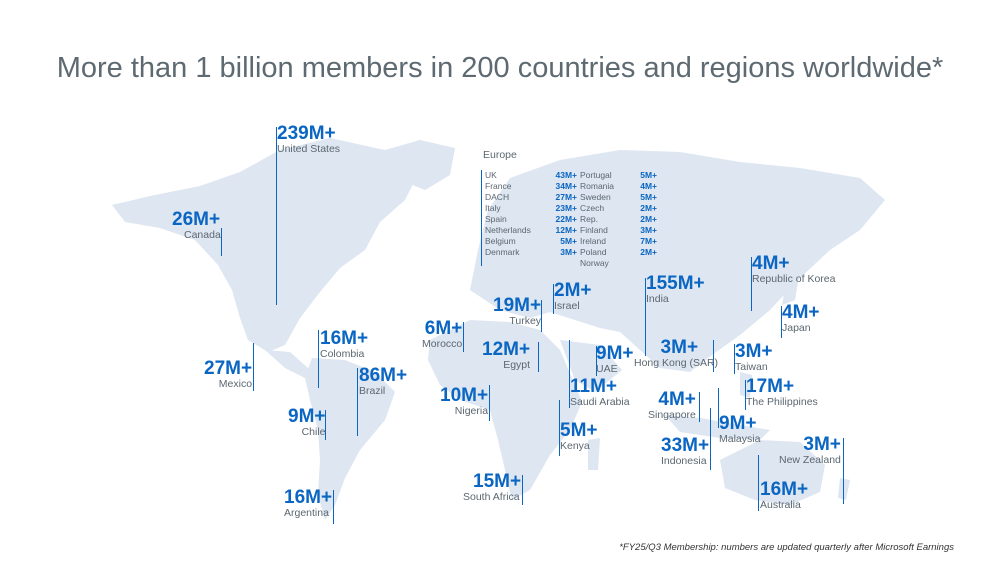  I want to click on marker-uae: 9M+ UAE, so click(615, 359).